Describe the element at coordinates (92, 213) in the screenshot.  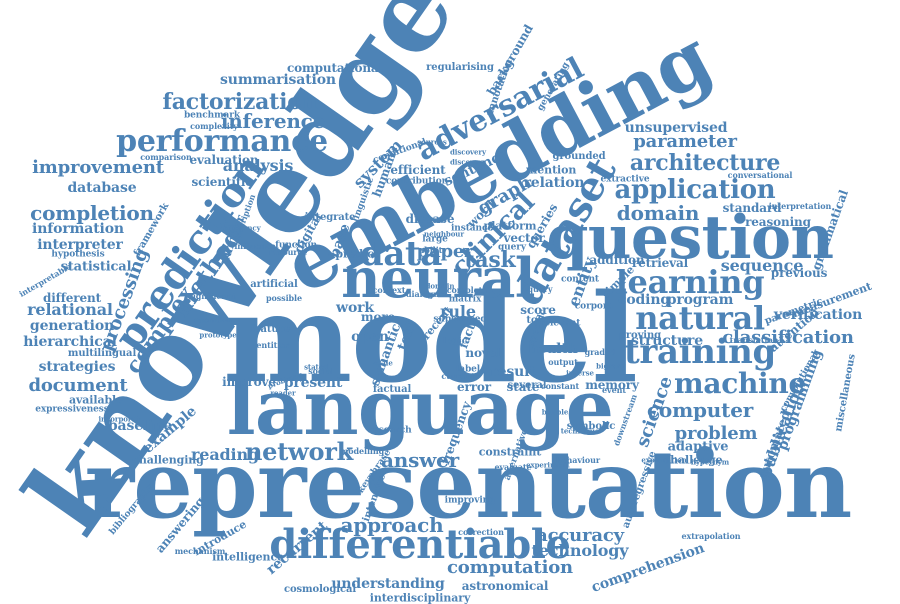
I see `cloud-word: completion` at that location.